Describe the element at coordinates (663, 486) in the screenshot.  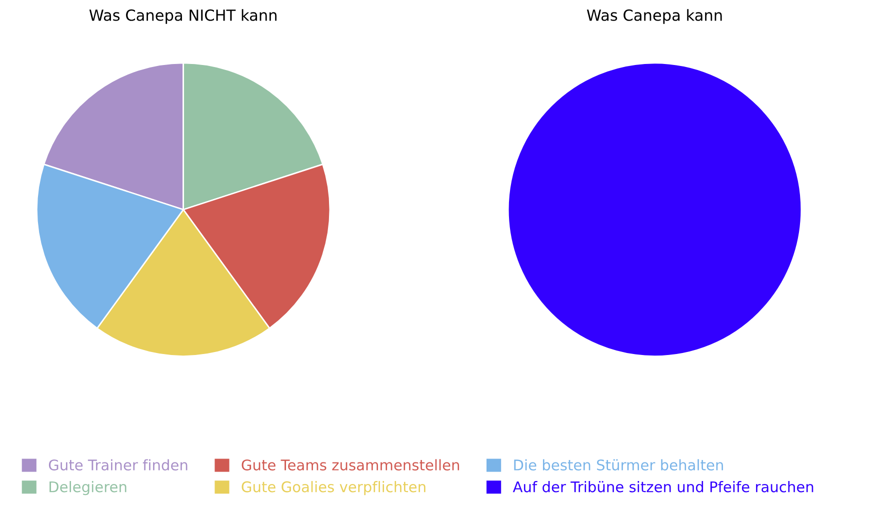
I see `legend-label: Auf der Tribüne sitzen und Pfeife rauchen` at that location.